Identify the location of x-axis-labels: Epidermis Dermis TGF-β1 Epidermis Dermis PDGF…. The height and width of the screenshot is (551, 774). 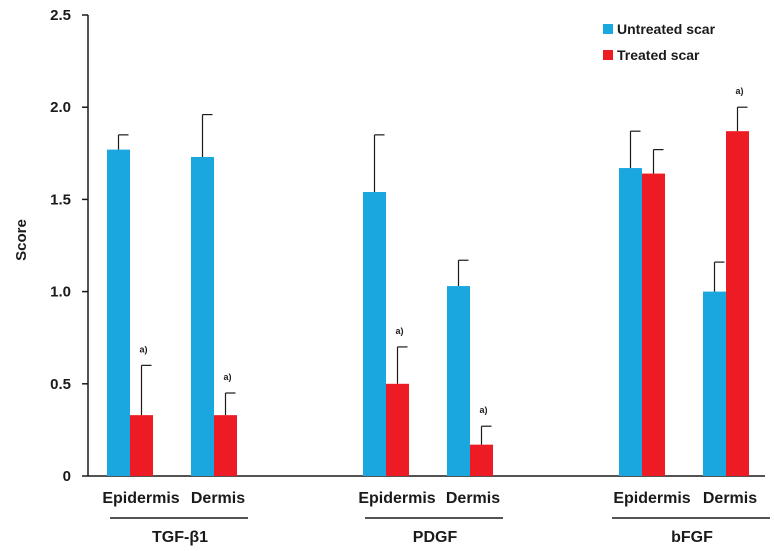
(436, 518).